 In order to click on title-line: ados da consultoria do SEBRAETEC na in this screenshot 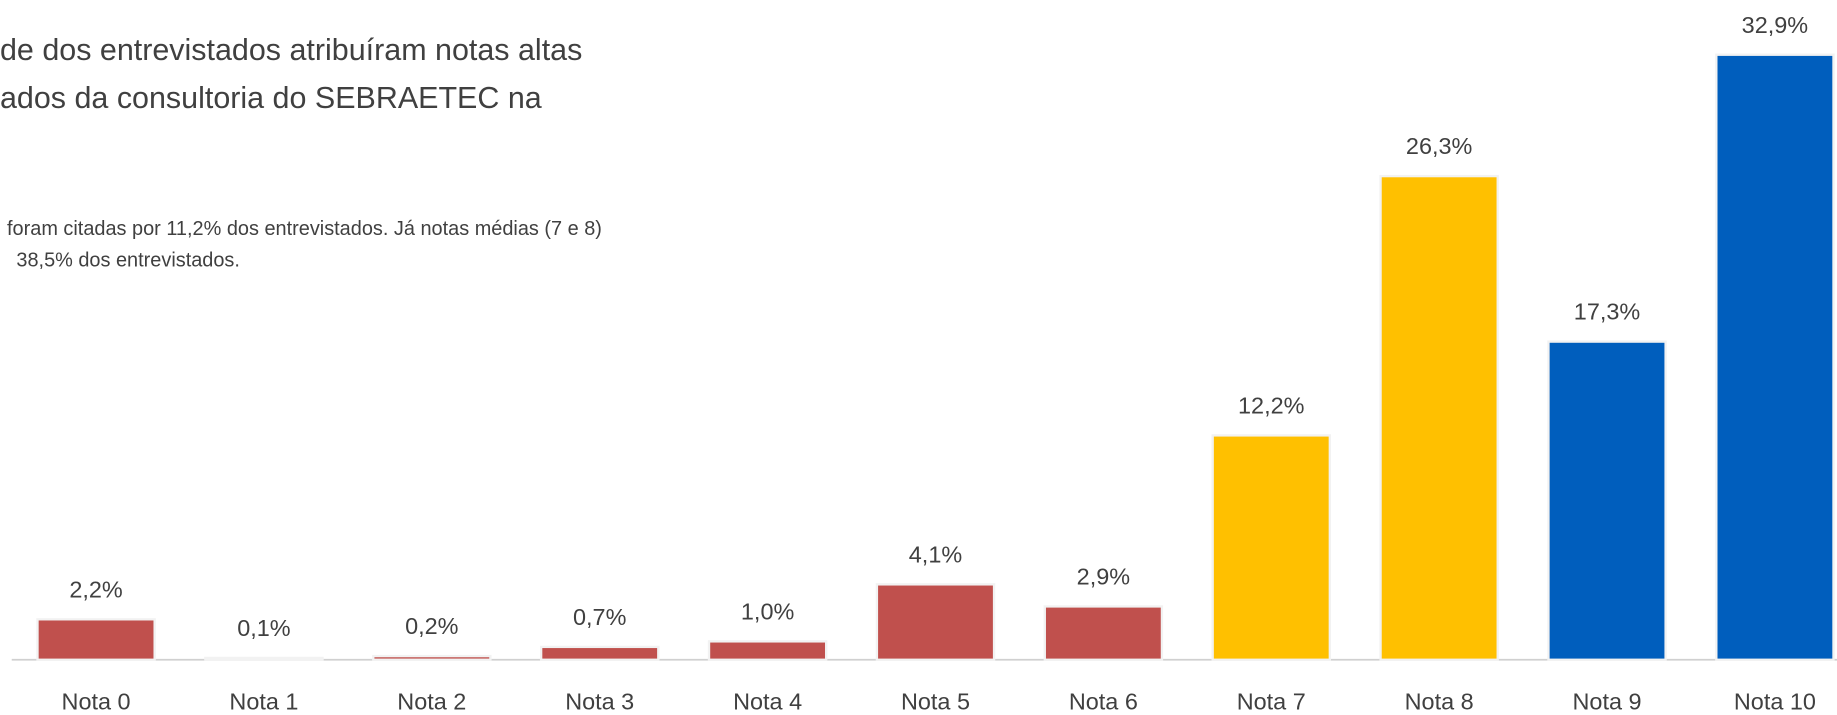, I will do `click(271, 98)`.